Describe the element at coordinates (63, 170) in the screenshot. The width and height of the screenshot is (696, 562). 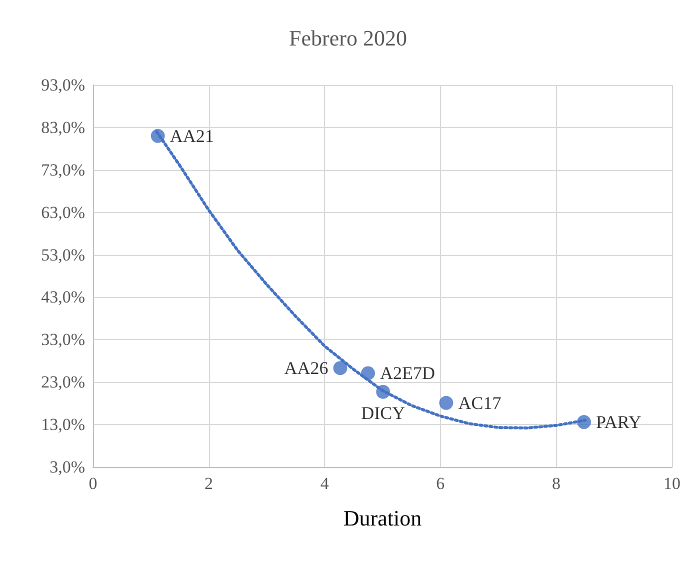
I see `y-tick-label: 73,0%` at that location.